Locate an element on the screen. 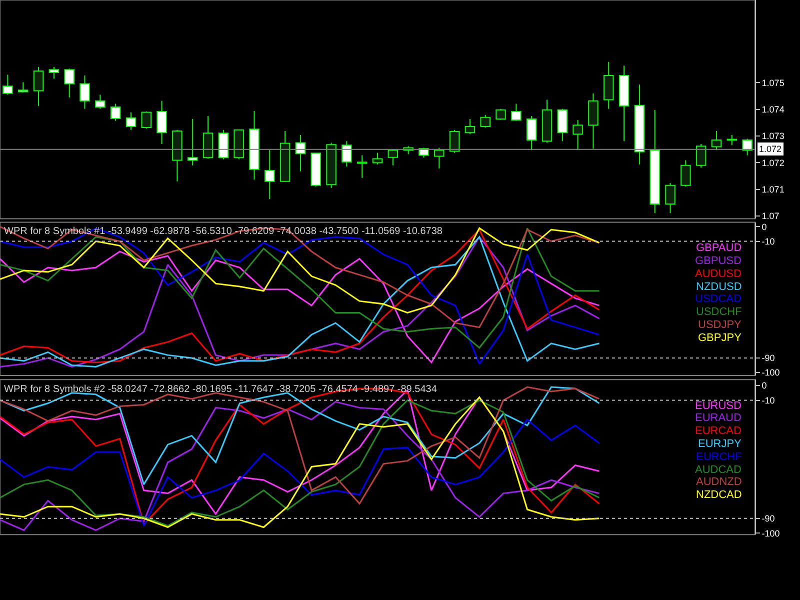  text: AUDUSD is located at coordinates (718, 274).